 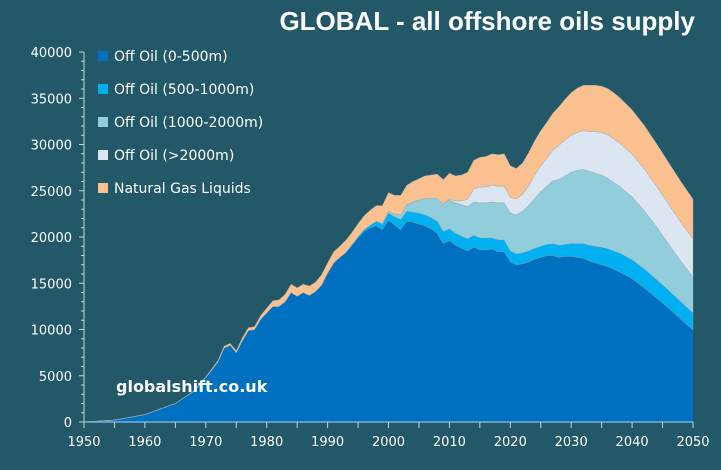 What do you see at coordinates (182, 189) in the screenshot?
I see `legend-label: Natural Gas Liquids` at bounding box center [182, 189].